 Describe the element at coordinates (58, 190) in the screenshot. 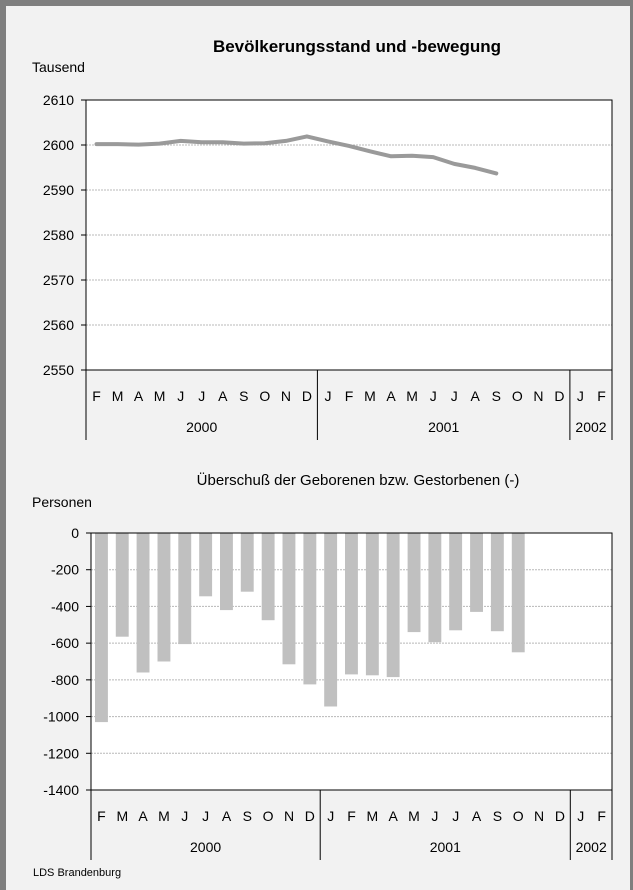

I see `y-tick-label: 2590` at that location.